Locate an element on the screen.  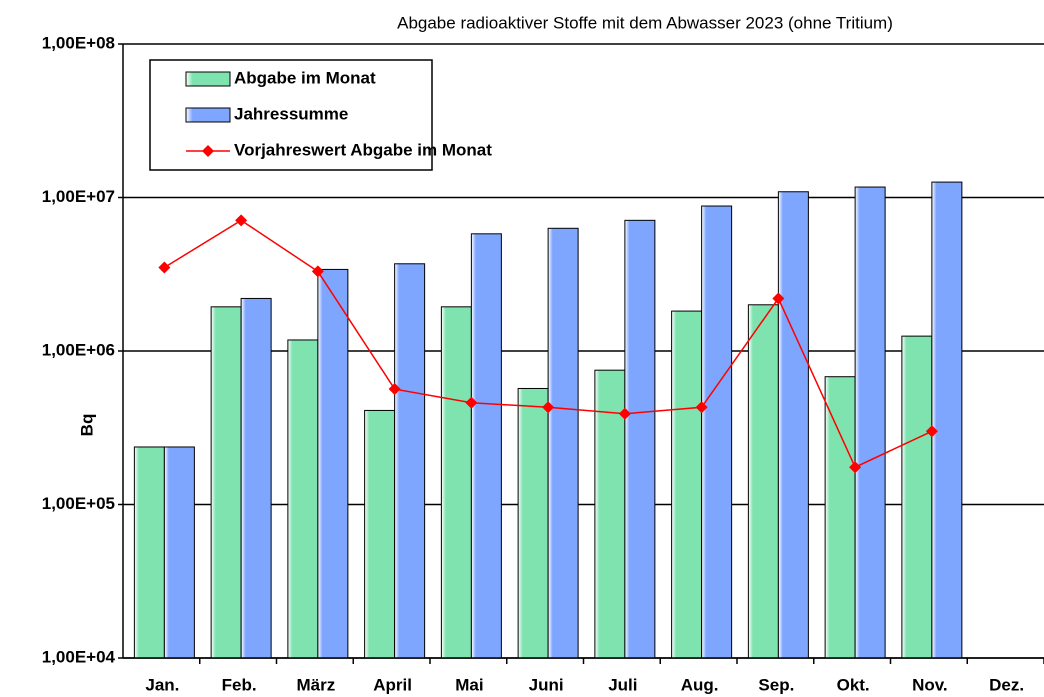
x-tick-label: Okt. is located at coordinates (853, 684).